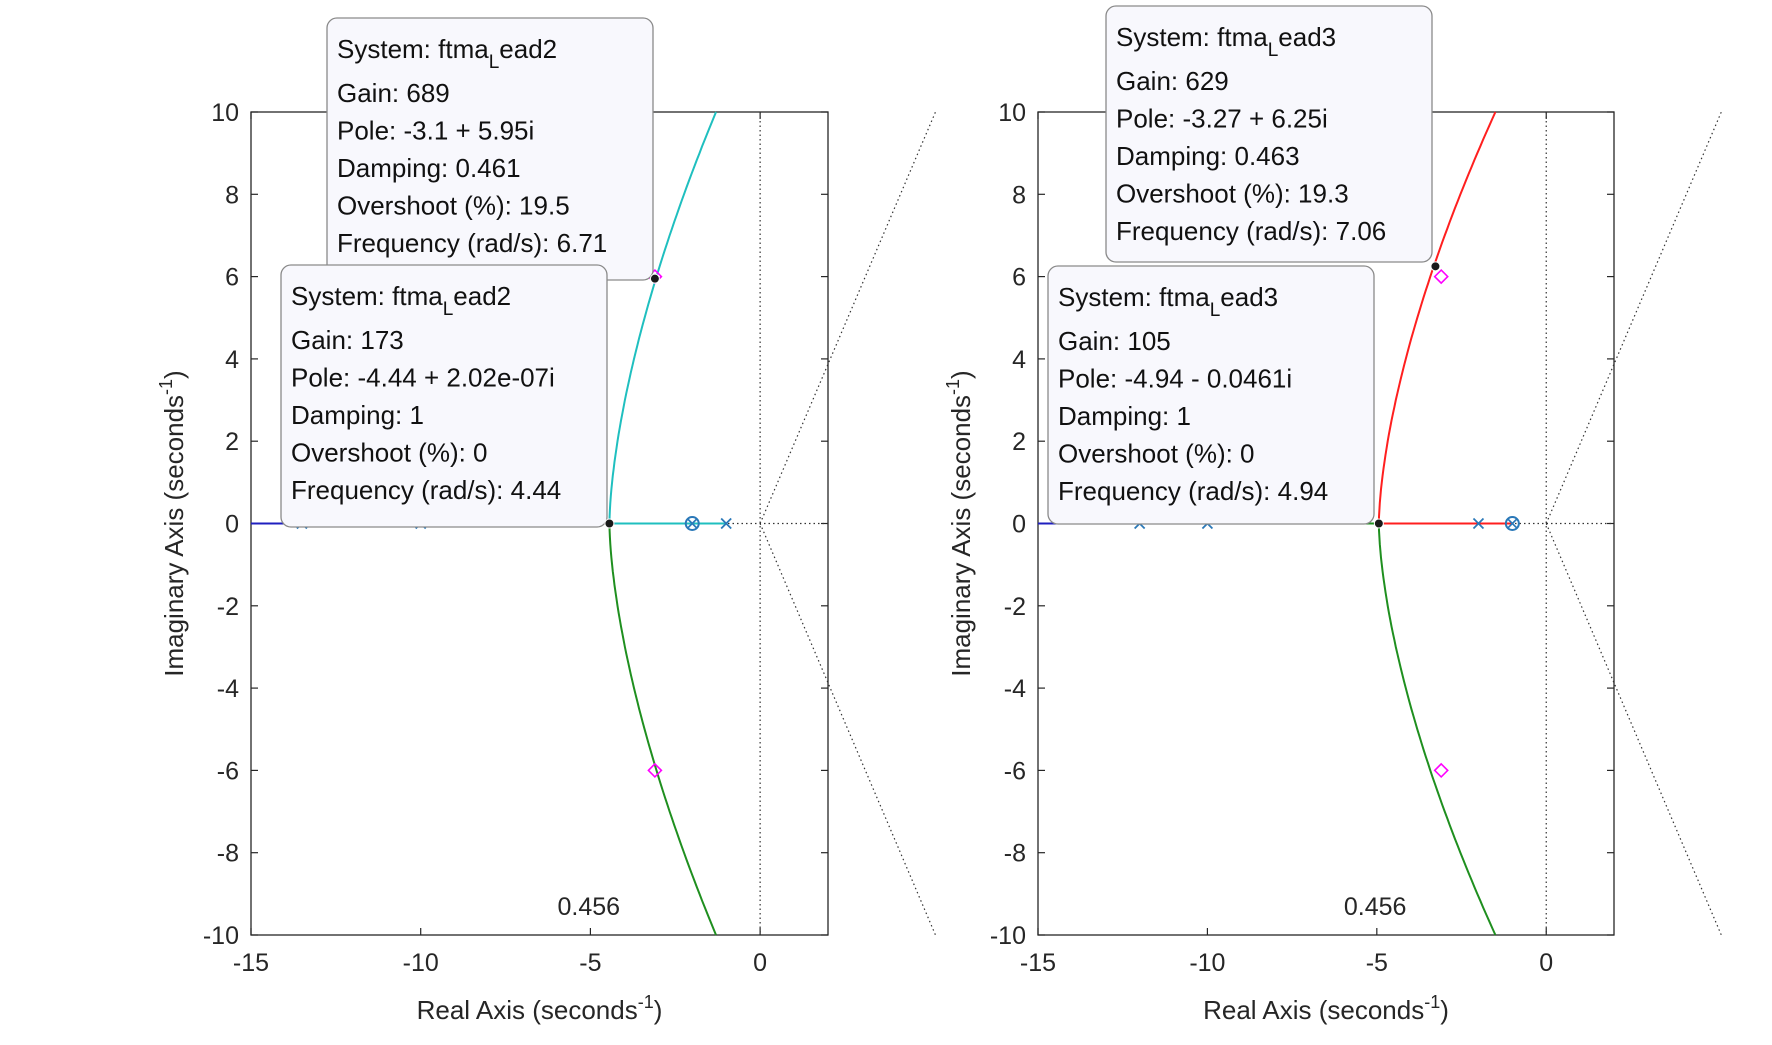  Describe the element at coordinates (393, 93) in the screenshot. I see `datatip-line: Gain: 689` at that location.